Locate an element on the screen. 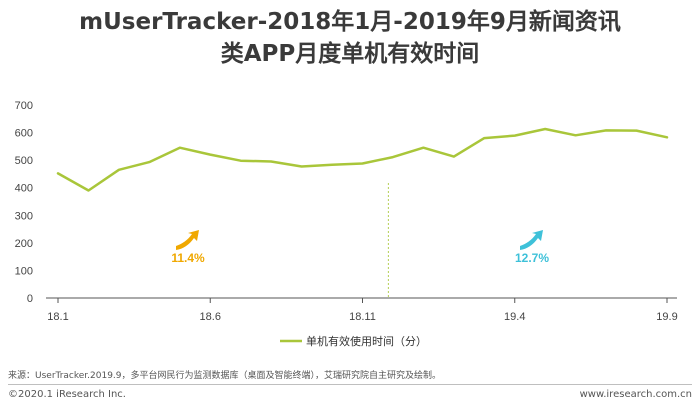 The width and height of the screenshot is (700, 407). footer-divider is located at coordinates (350, 384).